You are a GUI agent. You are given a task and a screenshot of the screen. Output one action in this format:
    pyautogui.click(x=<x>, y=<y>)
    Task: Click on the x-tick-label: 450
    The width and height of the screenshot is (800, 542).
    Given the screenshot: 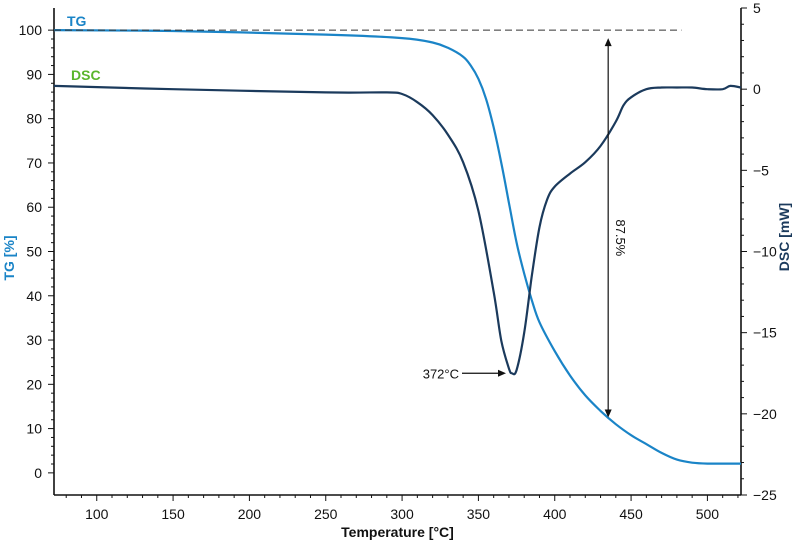 What is the action you would take?
    pyautogui.click(x=631, y=514)
    